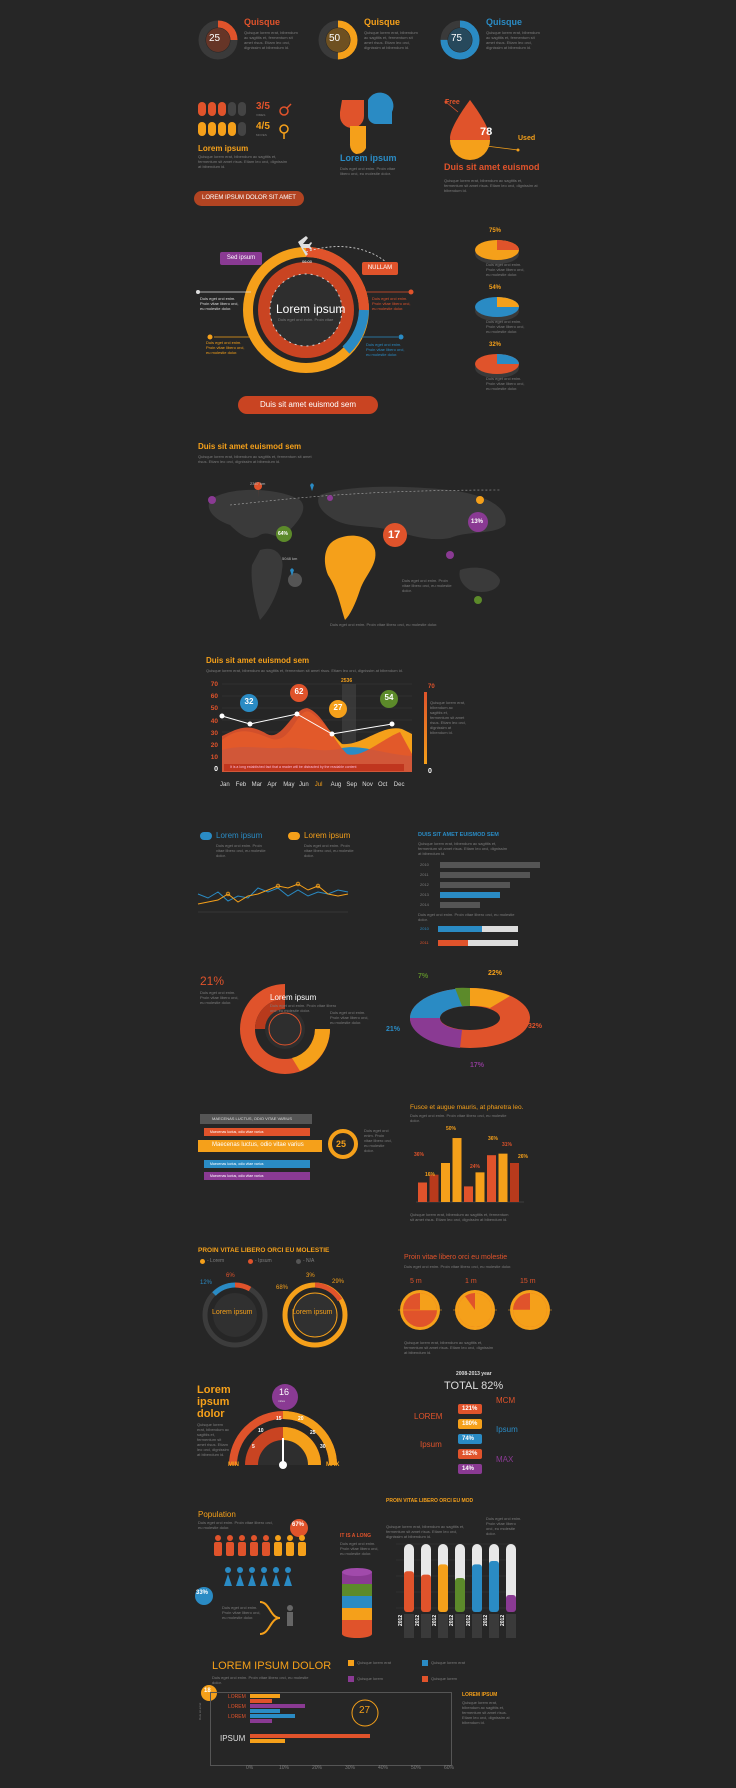  Describe the element at coordinates (357, 551) in the screenshot. I see `world-map` at that location.